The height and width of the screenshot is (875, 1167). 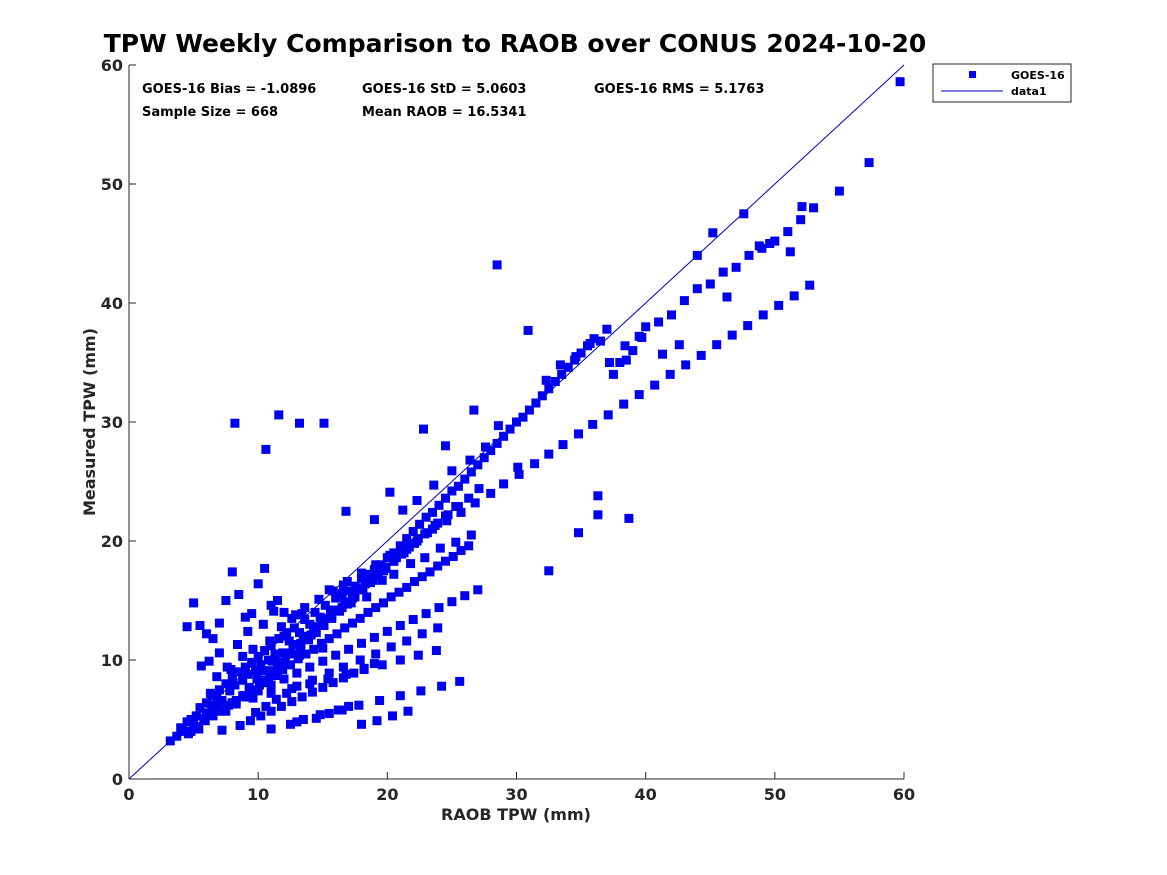 I want to click on stat-std: GOES-16 StD = 5.0603, so click(x=444, y=89).